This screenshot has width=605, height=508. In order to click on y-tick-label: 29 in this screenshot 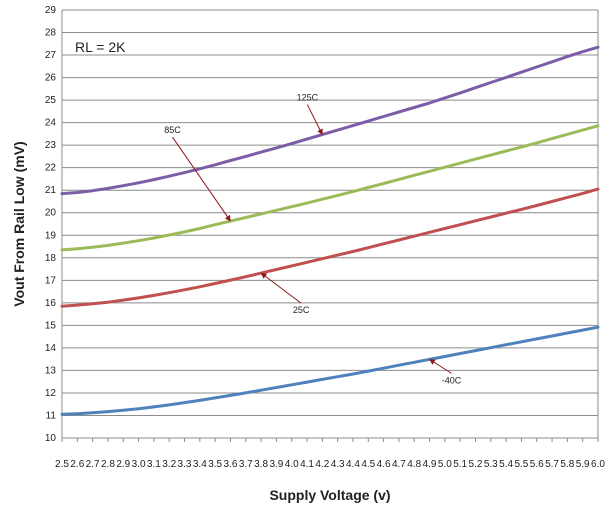, I will do `click(51, 10)`.